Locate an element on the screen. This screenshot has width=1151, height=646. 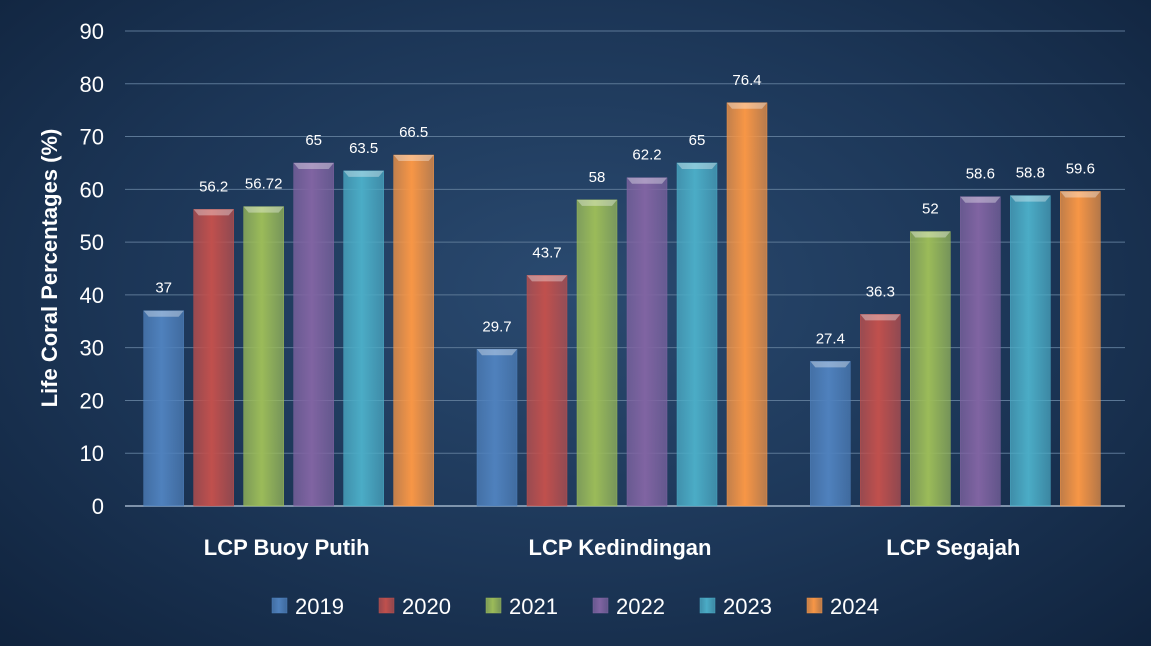
data-label: 76.4 is located at coordinates (746, 80).